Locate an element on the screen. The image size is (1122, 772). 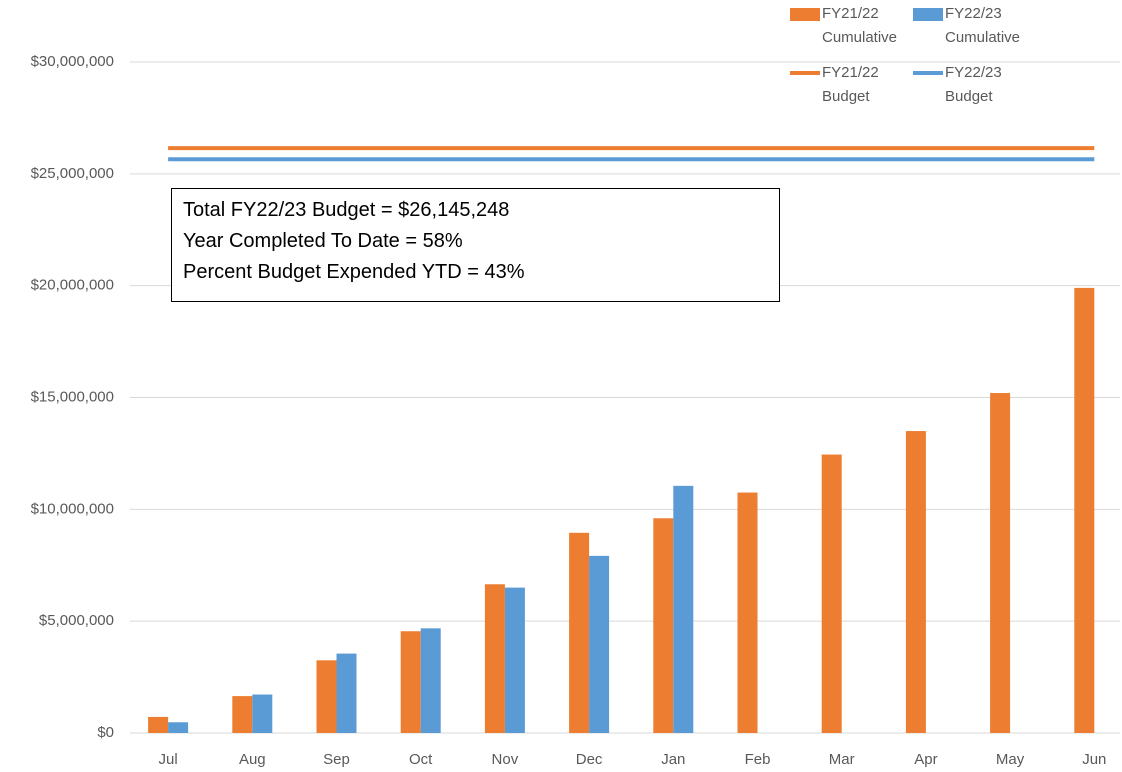
x-tick-label: Mar is located at coordinates (842, 759).